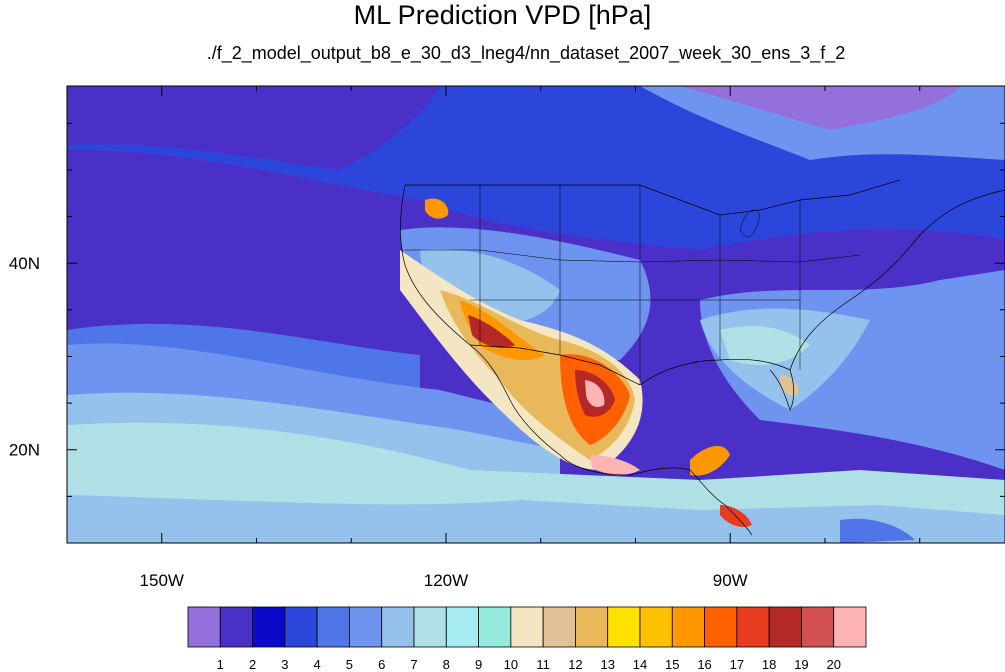  Describe the element at coordinates (349, 664) in the screenshot. I see `colorbar-label: 5` at that location.